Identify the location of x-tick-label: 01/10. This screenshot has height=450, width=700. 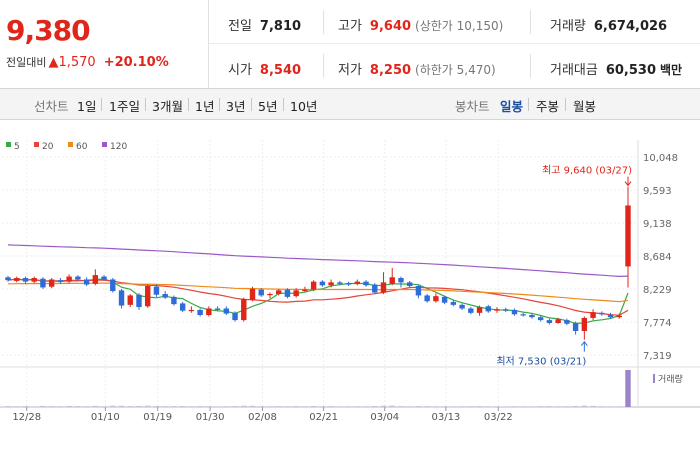
(105, 417).